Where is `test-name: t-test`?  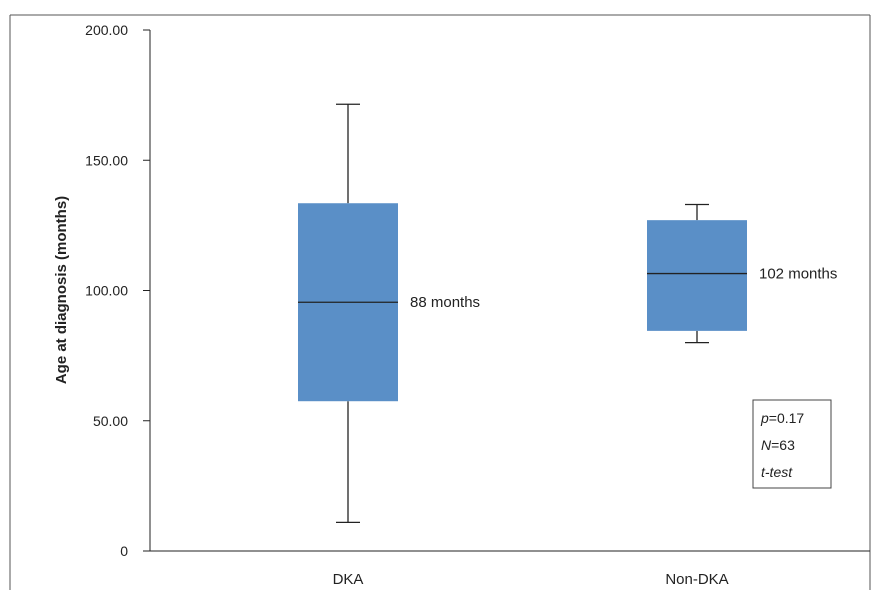 test-name: t-test is located at coordinates (777, 472).